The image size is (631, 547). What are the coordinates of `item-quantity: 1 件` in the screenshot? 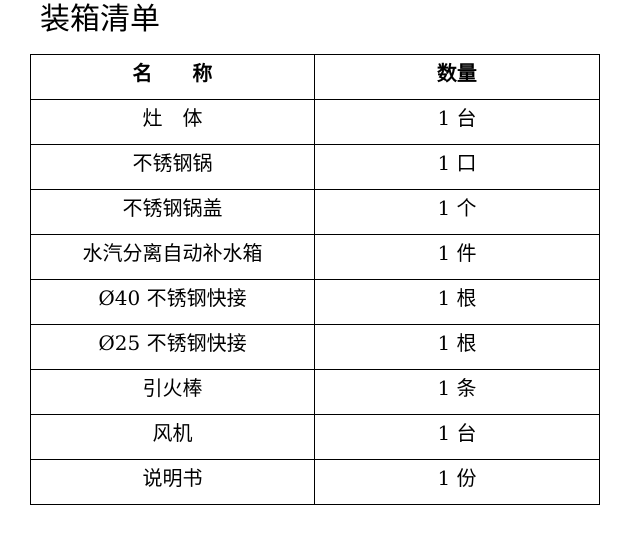 It's located at (457, 257).